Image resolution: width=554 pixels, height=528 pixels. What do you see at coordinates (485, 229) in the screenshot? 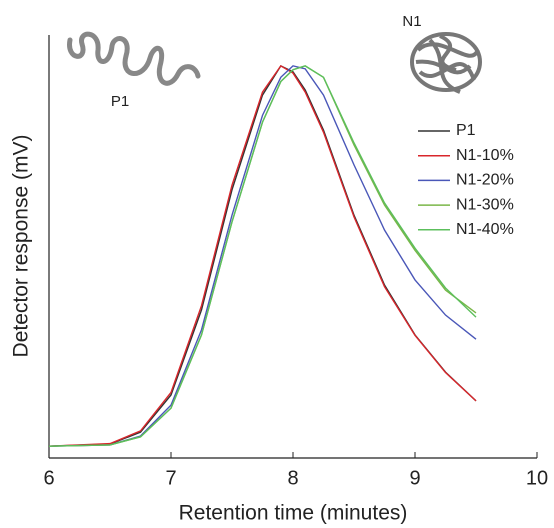
I see `legend-label: N1-40%` at bounding box center [485, 229].